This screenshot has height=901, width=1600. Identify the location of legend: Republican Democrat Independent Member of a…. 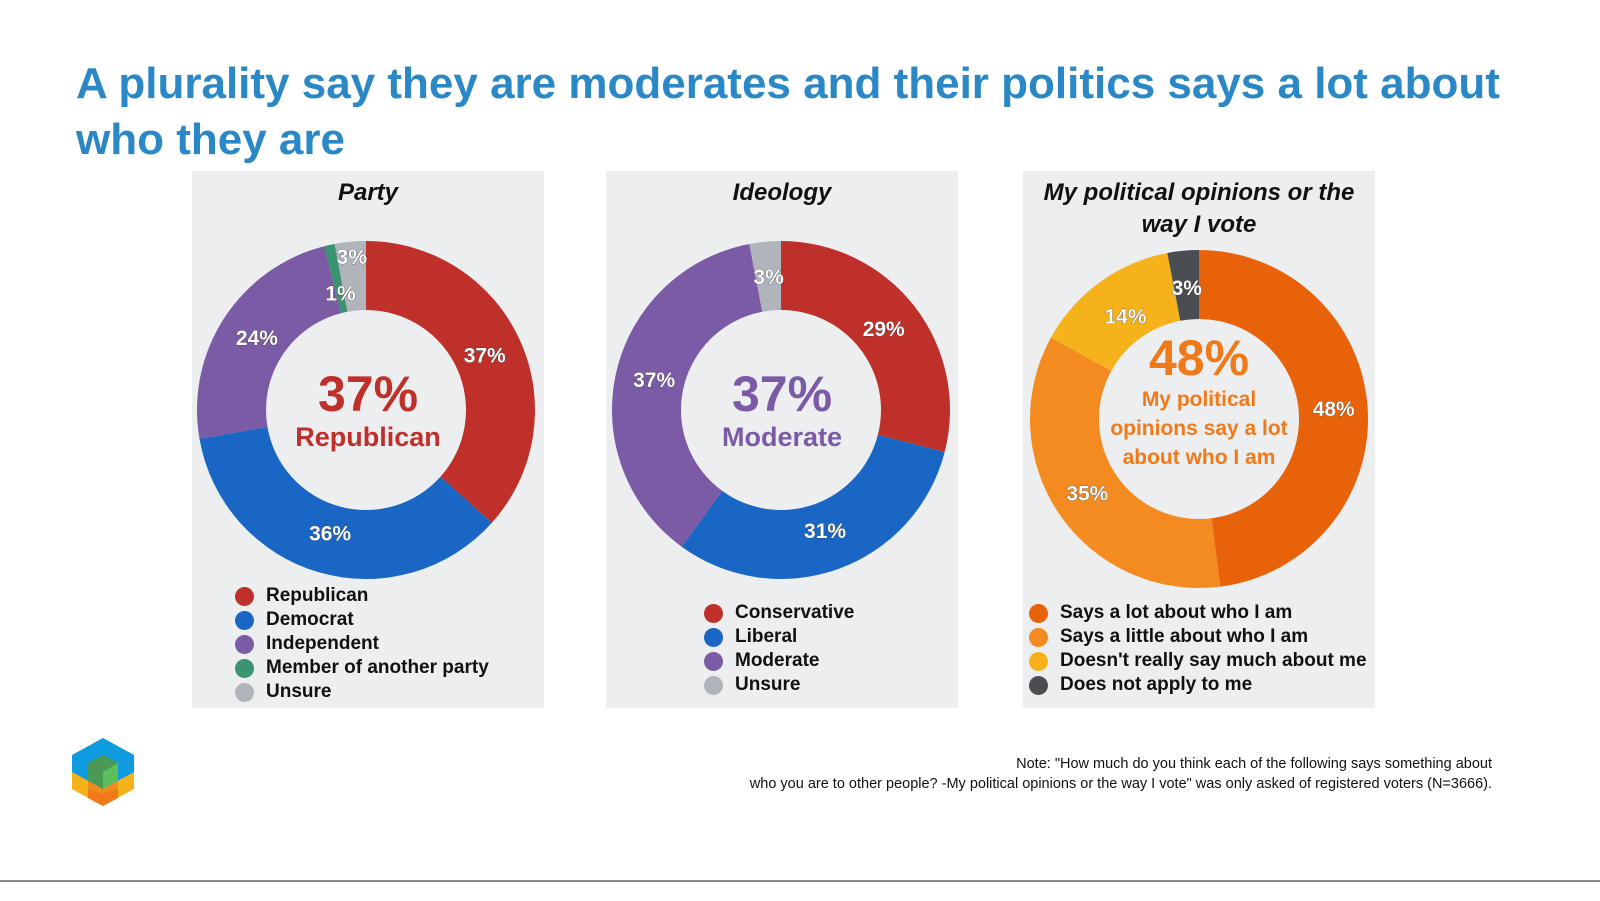
(362, 644).